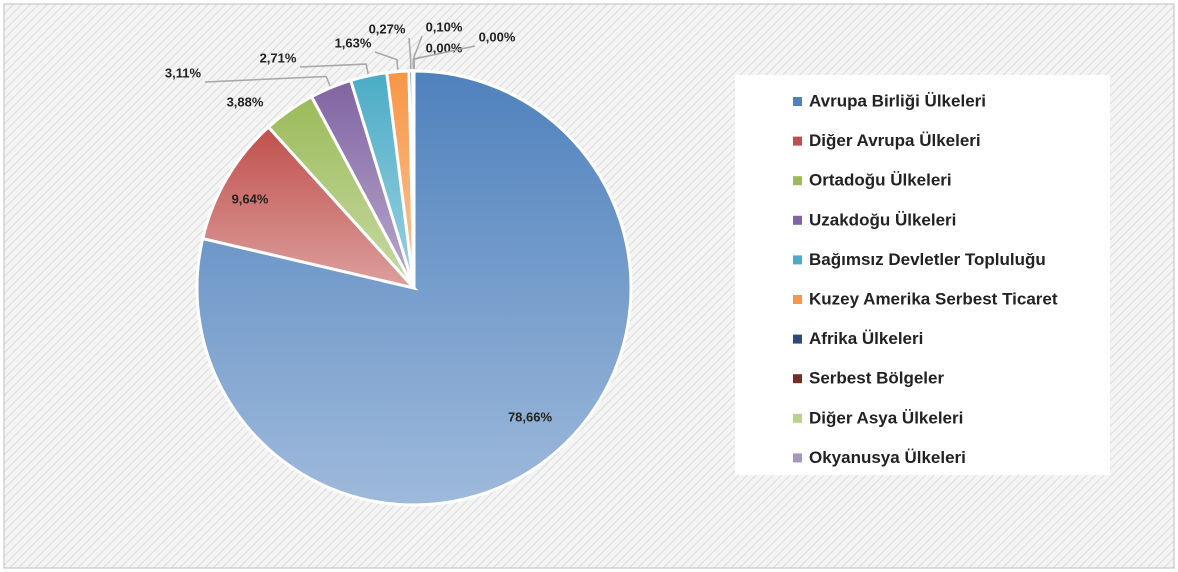 The image size is (1178, 572). Describe the element at coordinates (927, 259) in the screenshot. I see `legend-label: Bağımsız Devletler Topluluğu` at that location.